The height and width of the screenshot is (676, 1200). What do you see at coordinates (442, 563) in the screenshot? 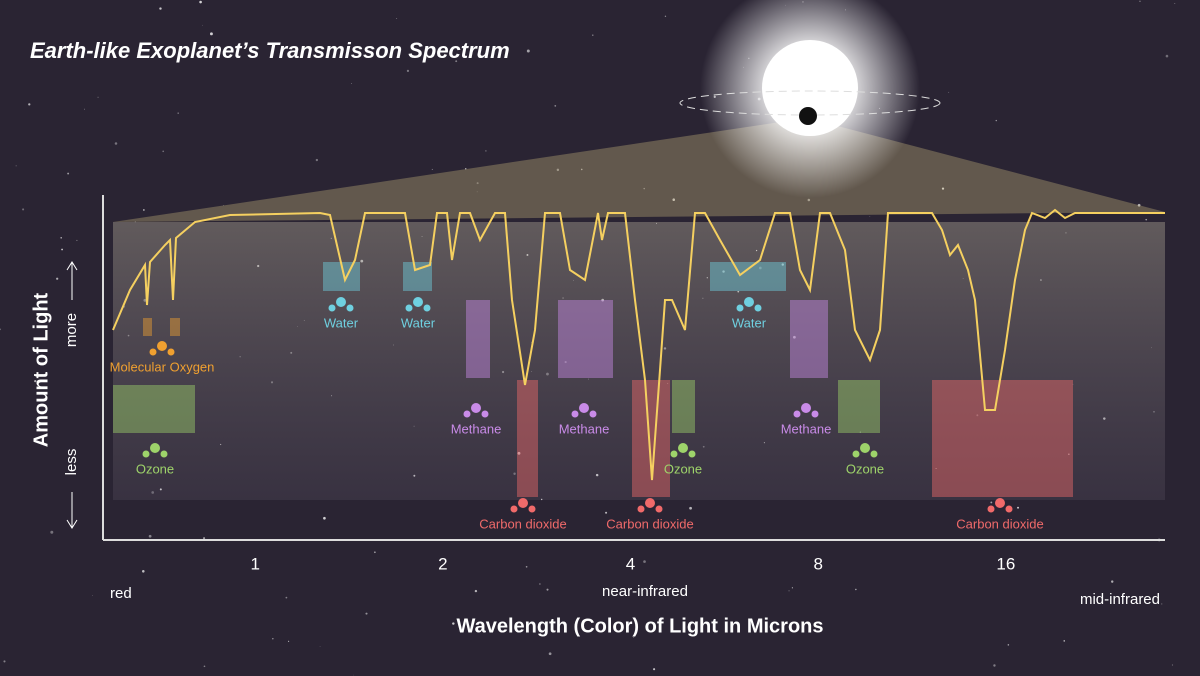
I see `x-tick-label: 2` at bounding box center [442, 563].